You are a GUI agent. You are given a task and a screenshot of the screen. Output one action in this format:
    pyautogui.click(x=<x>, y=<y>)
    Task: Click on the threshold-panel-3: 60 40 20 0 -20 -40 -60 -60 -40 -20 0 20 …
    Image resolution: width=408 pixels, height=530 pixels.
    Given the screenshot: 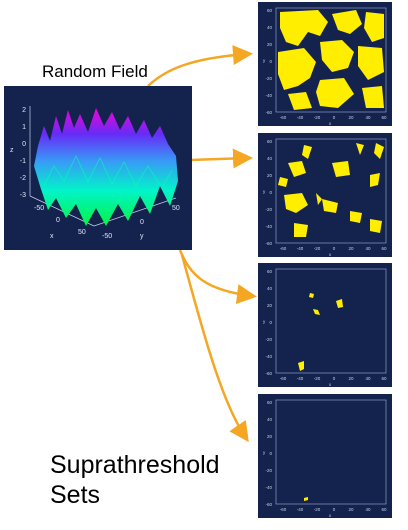 What is the action you would take?
    pyautogui.click(x=325, y=325)
    